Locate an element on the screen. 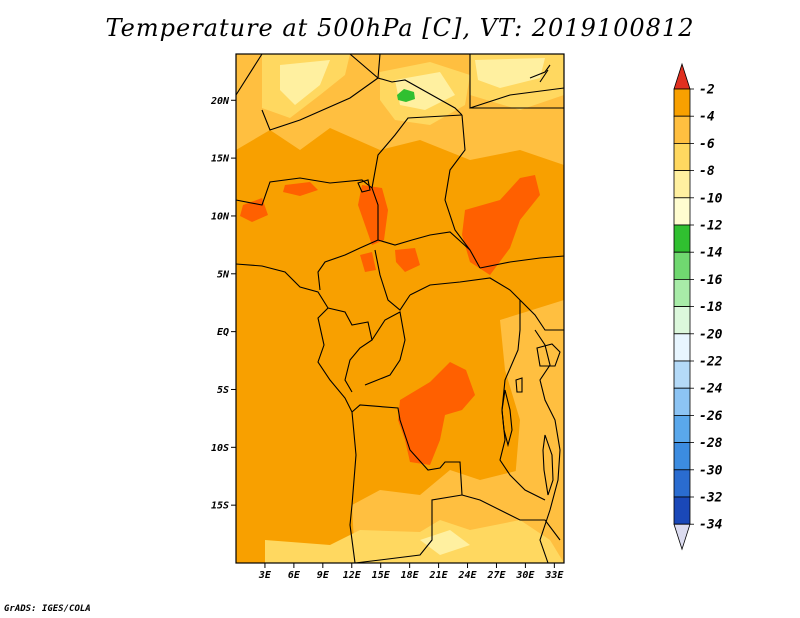 The image size is (800, 618). border-mali is located at coordinates (320, 104).